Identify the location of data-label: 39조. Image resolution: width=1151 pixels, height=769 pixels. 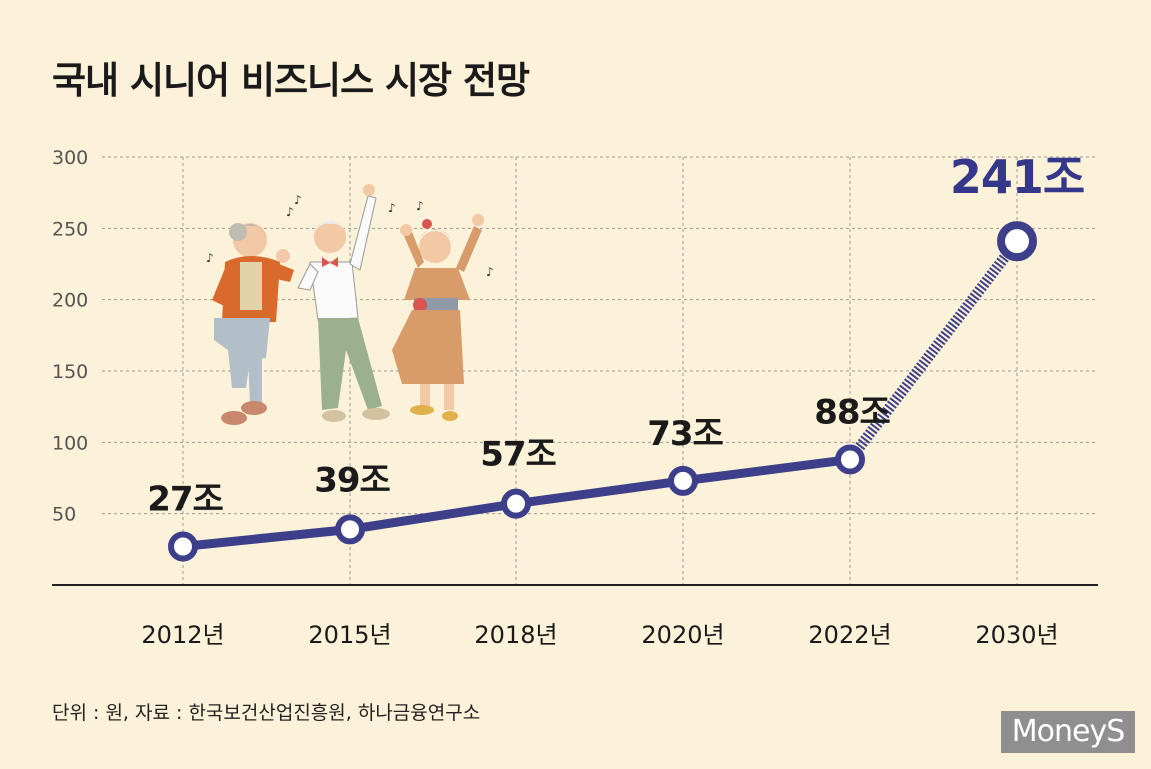
(352, 480).